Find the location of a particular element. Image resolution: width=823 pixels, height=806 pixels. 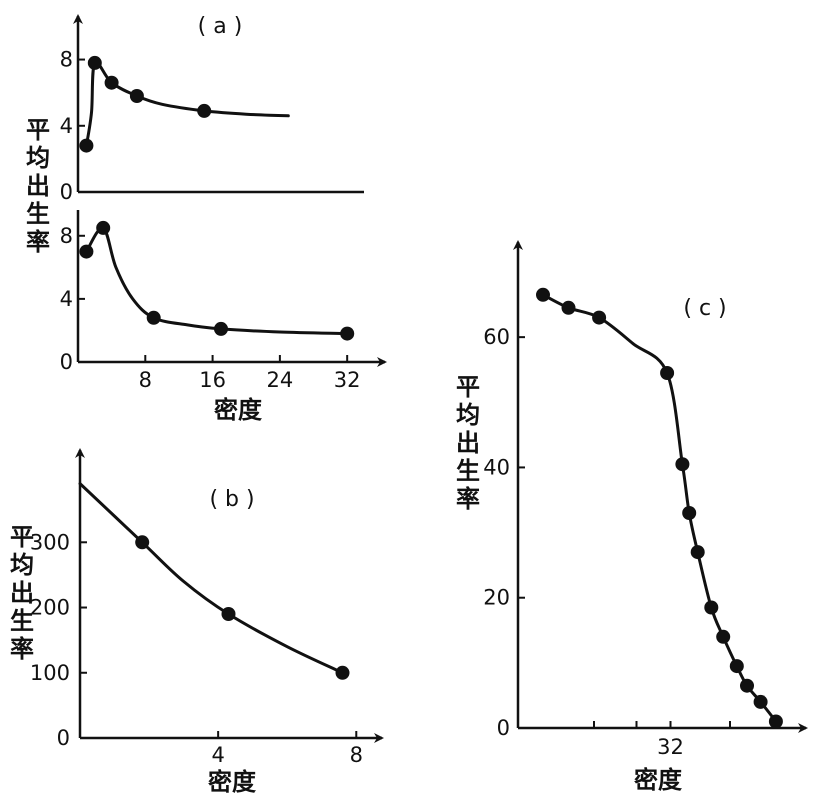

panel-b-y-axis-title-char: 均 is located at coordinates (22, 565).